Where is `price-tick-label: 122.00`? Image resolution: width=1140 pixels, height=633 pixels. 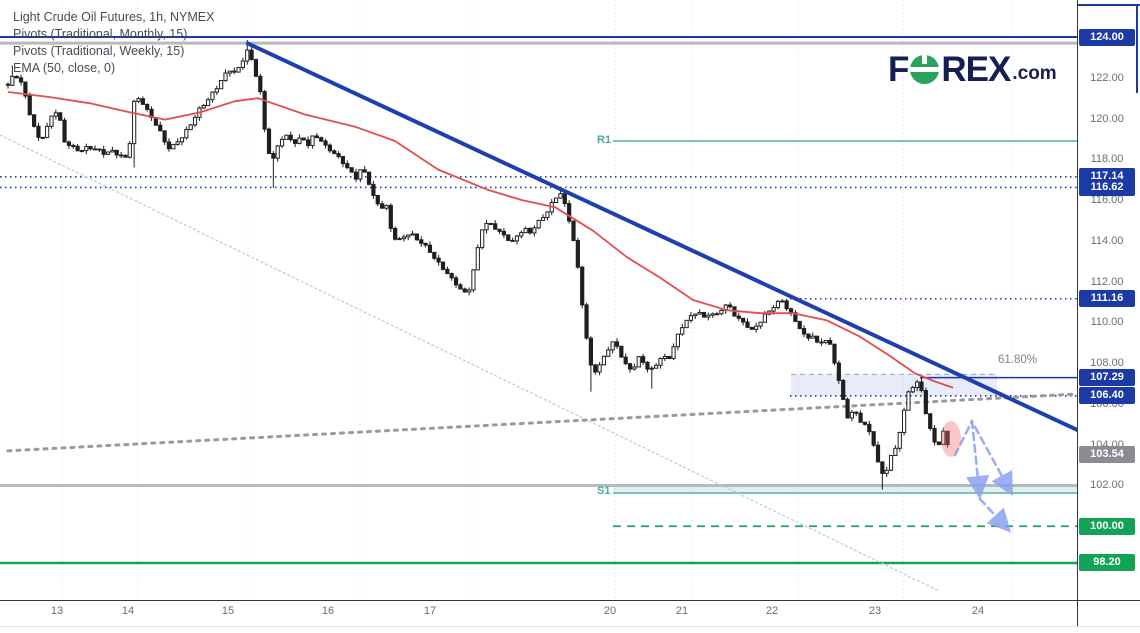
price-tick-label: 122.00 is located at coordinates (1107, 77).